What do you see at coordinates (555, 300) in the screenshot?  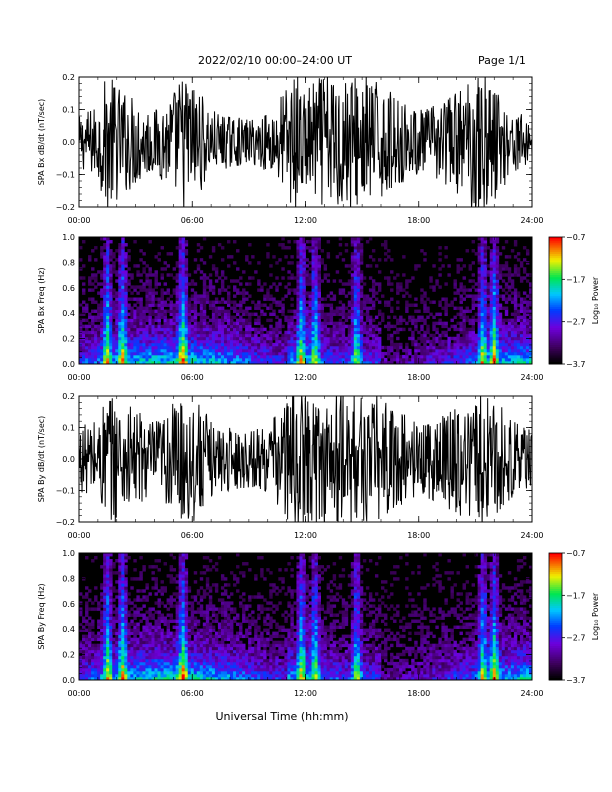 I see `colorbar-frame` at bounding box center [555, 300].